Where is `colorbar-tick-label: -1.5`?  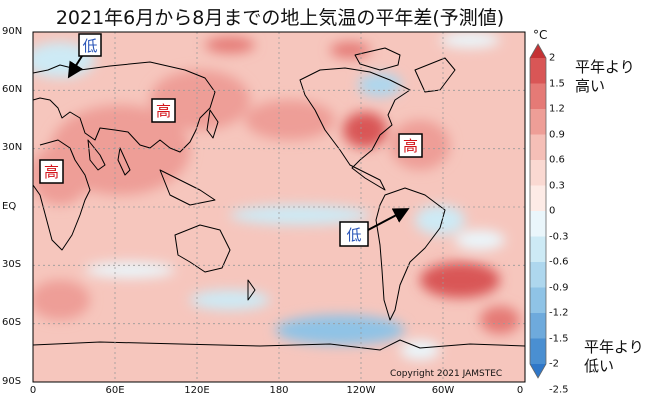 colorbar-tick-label: -1.5 is located at coordinates (559, 338).